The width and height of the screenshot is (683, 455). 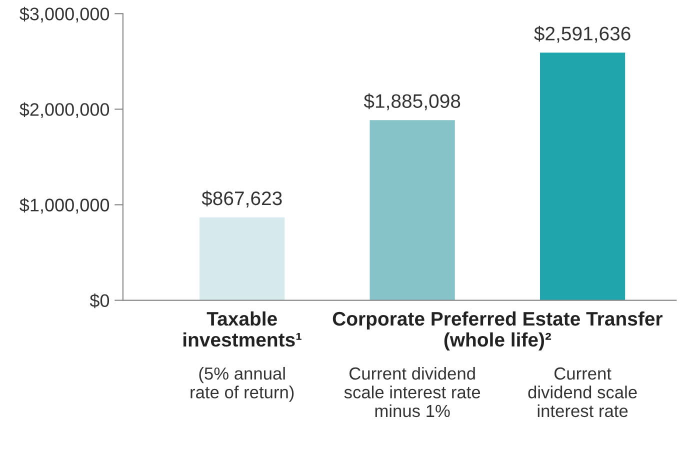 I want to click on text: Taxable investments¹, so click(x=242, y=329).